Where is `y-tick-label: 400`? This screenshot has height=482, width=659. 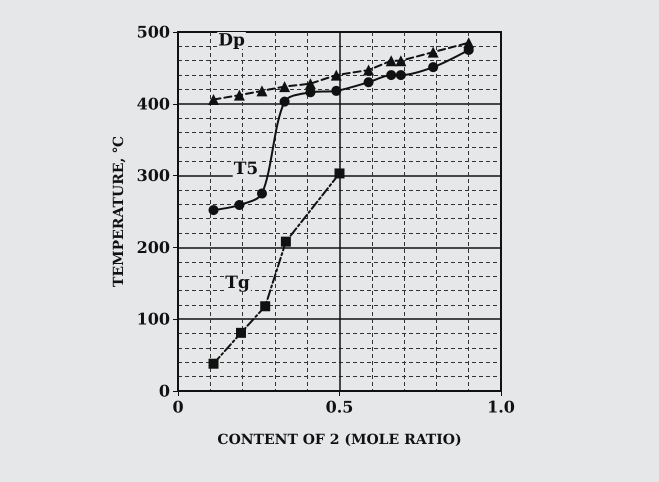 y-tick-label: 400 is located at coordinates (153, 104).